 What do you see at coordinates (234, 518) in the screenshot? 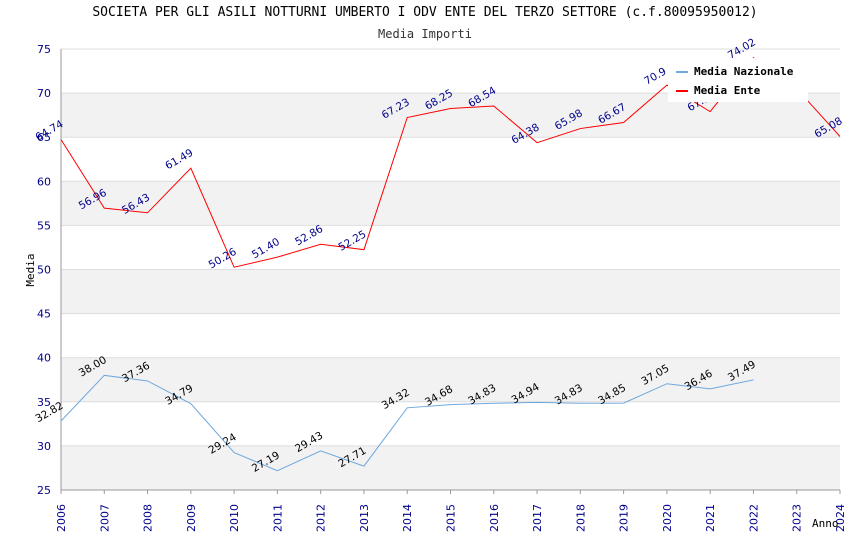
I see `x-tick-label: 2010` at bounding box center [234, 518].